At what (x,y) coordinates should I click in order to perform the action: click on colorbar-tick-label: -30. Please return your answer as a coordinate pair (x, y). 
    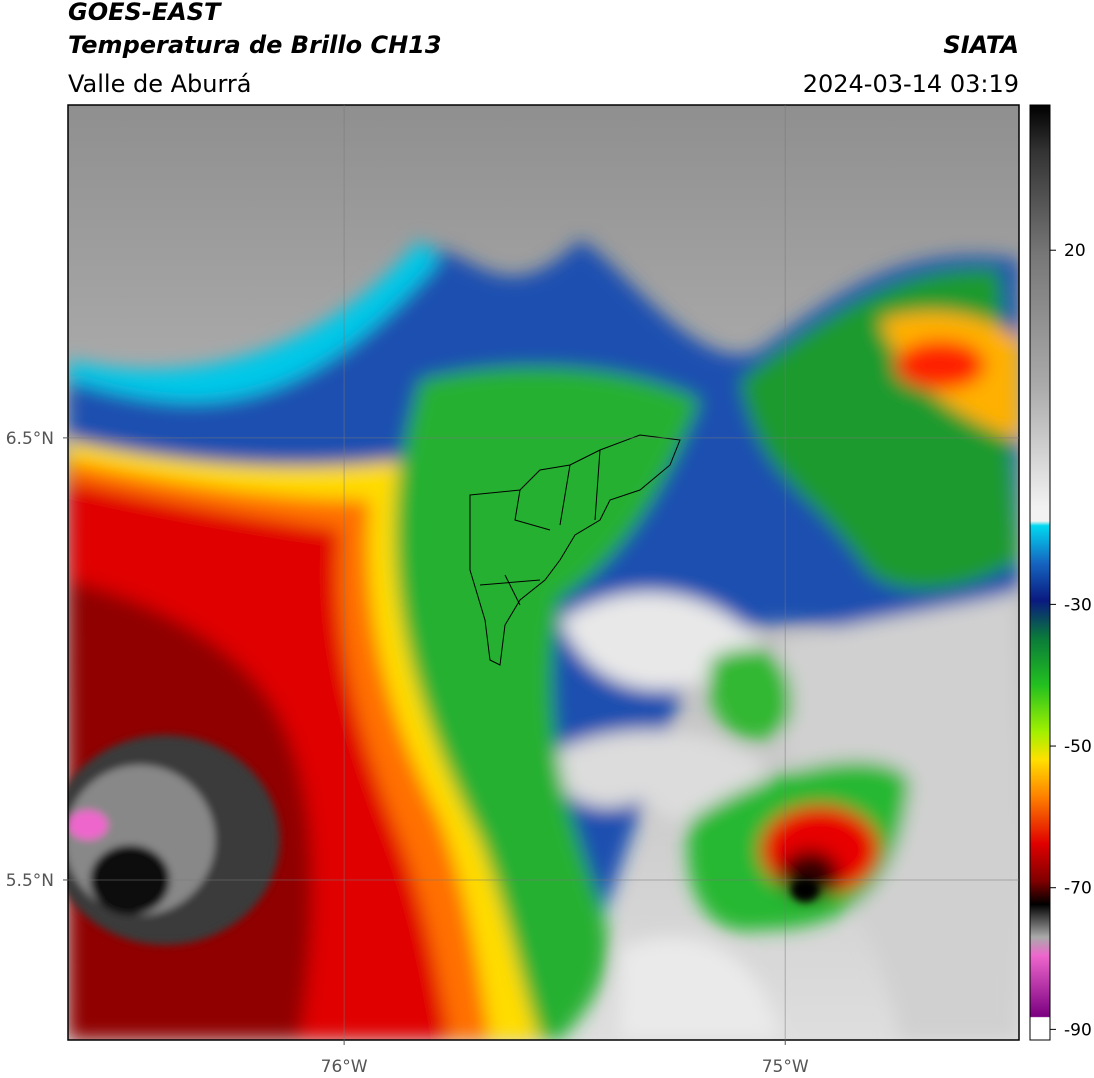
    Looking at the image, I should click on (1078, 605).